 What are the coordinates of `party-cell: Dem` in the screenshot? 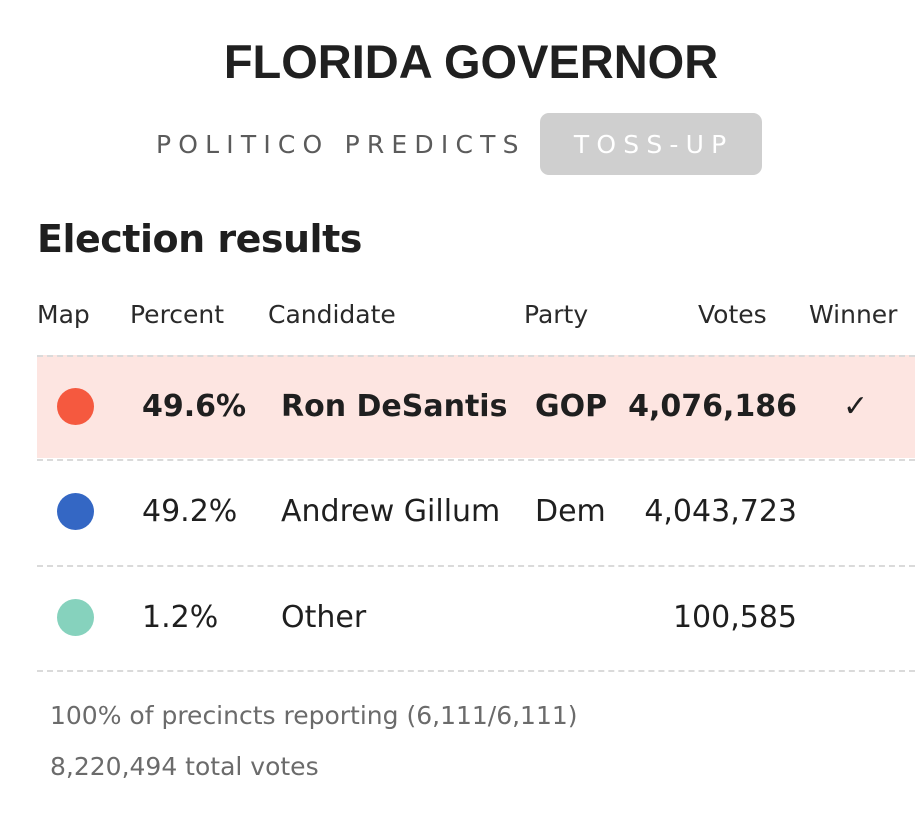 It's located at (570, 511).